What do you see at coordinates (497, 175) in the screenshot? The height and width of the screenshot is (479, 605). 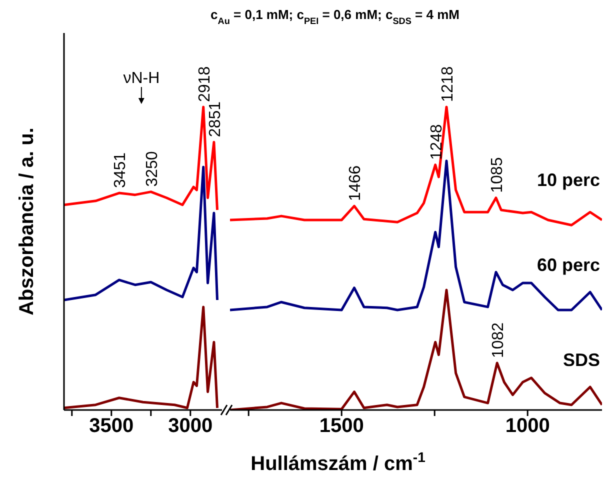 I see `annotation: 1085` at bounding box center [497, 175].